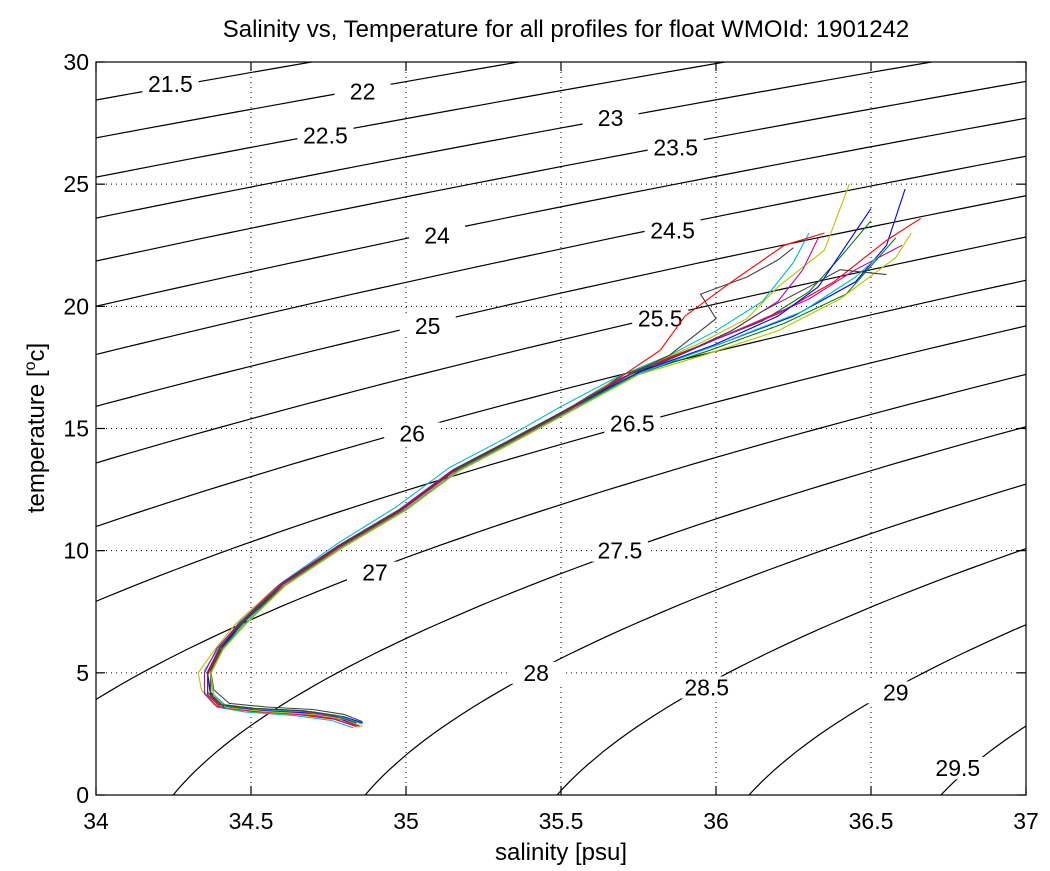  What do you see at coordinates (96, 821) in the screenshot?
I see `x-tick-label-0: 34` at bounding box center [96, 821].